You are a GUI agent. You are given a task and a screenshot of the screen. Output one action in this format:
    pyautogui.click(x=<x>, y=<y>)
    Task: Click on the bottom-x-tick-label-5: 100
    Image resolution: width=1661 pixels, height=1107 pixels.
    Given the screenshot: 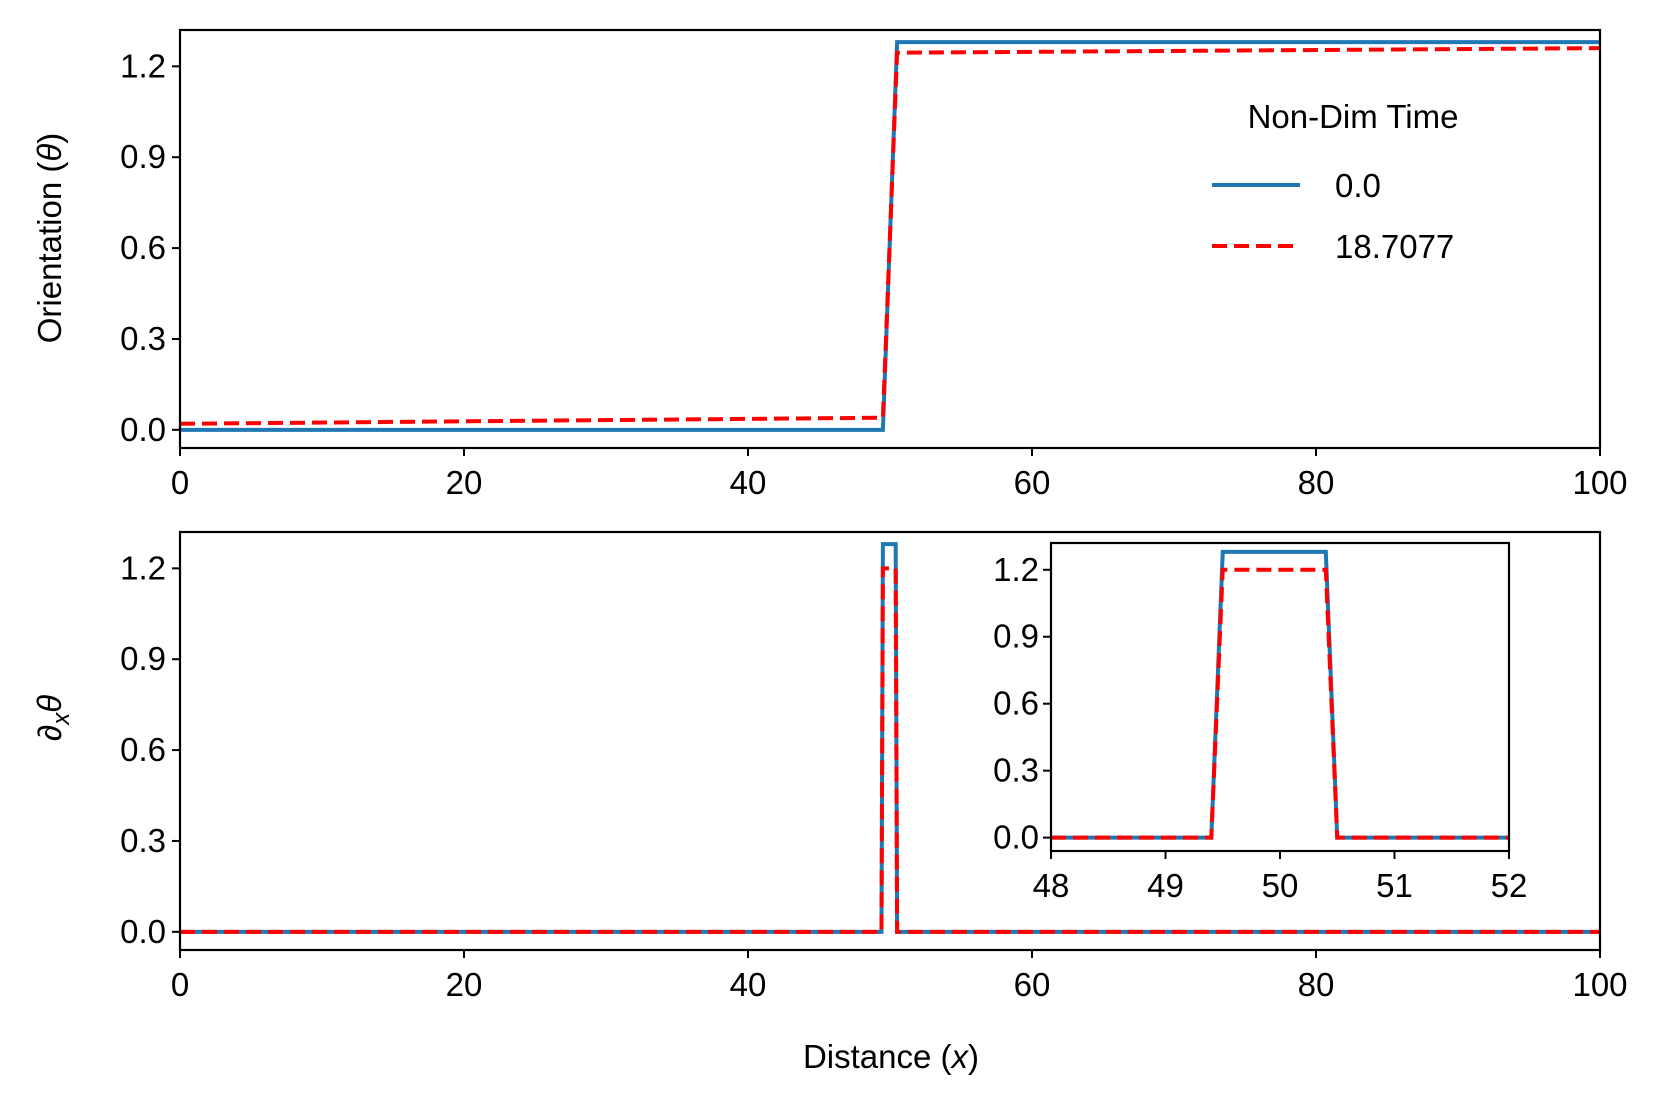 What is the action you would take?
    pyautogui.click(x=1599, y=984)
    